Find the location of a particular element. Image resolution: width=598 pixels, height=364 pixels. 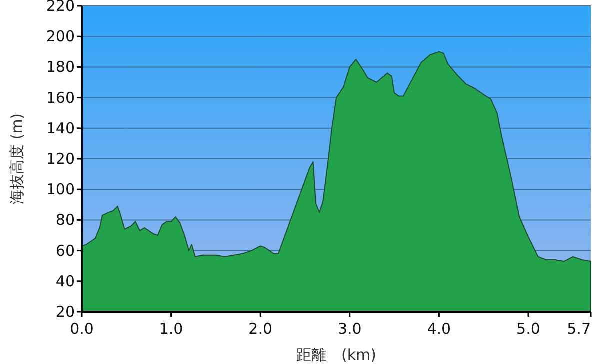

y-tick-label: 40 is located at coordinates (65, 281).